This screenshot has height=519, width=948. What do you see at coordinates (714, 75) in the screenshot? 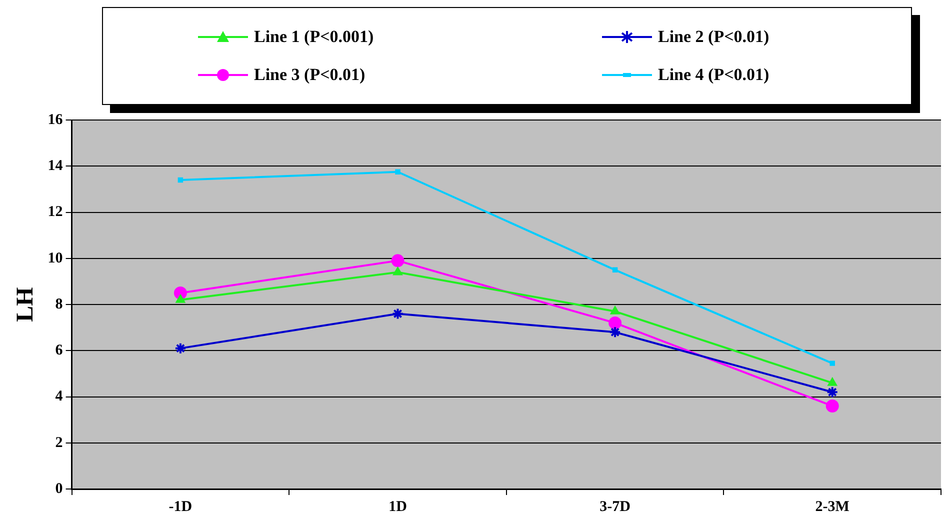
I see `legend-label: Line 4 (P<0.01)` at bounding box center [714, 75].